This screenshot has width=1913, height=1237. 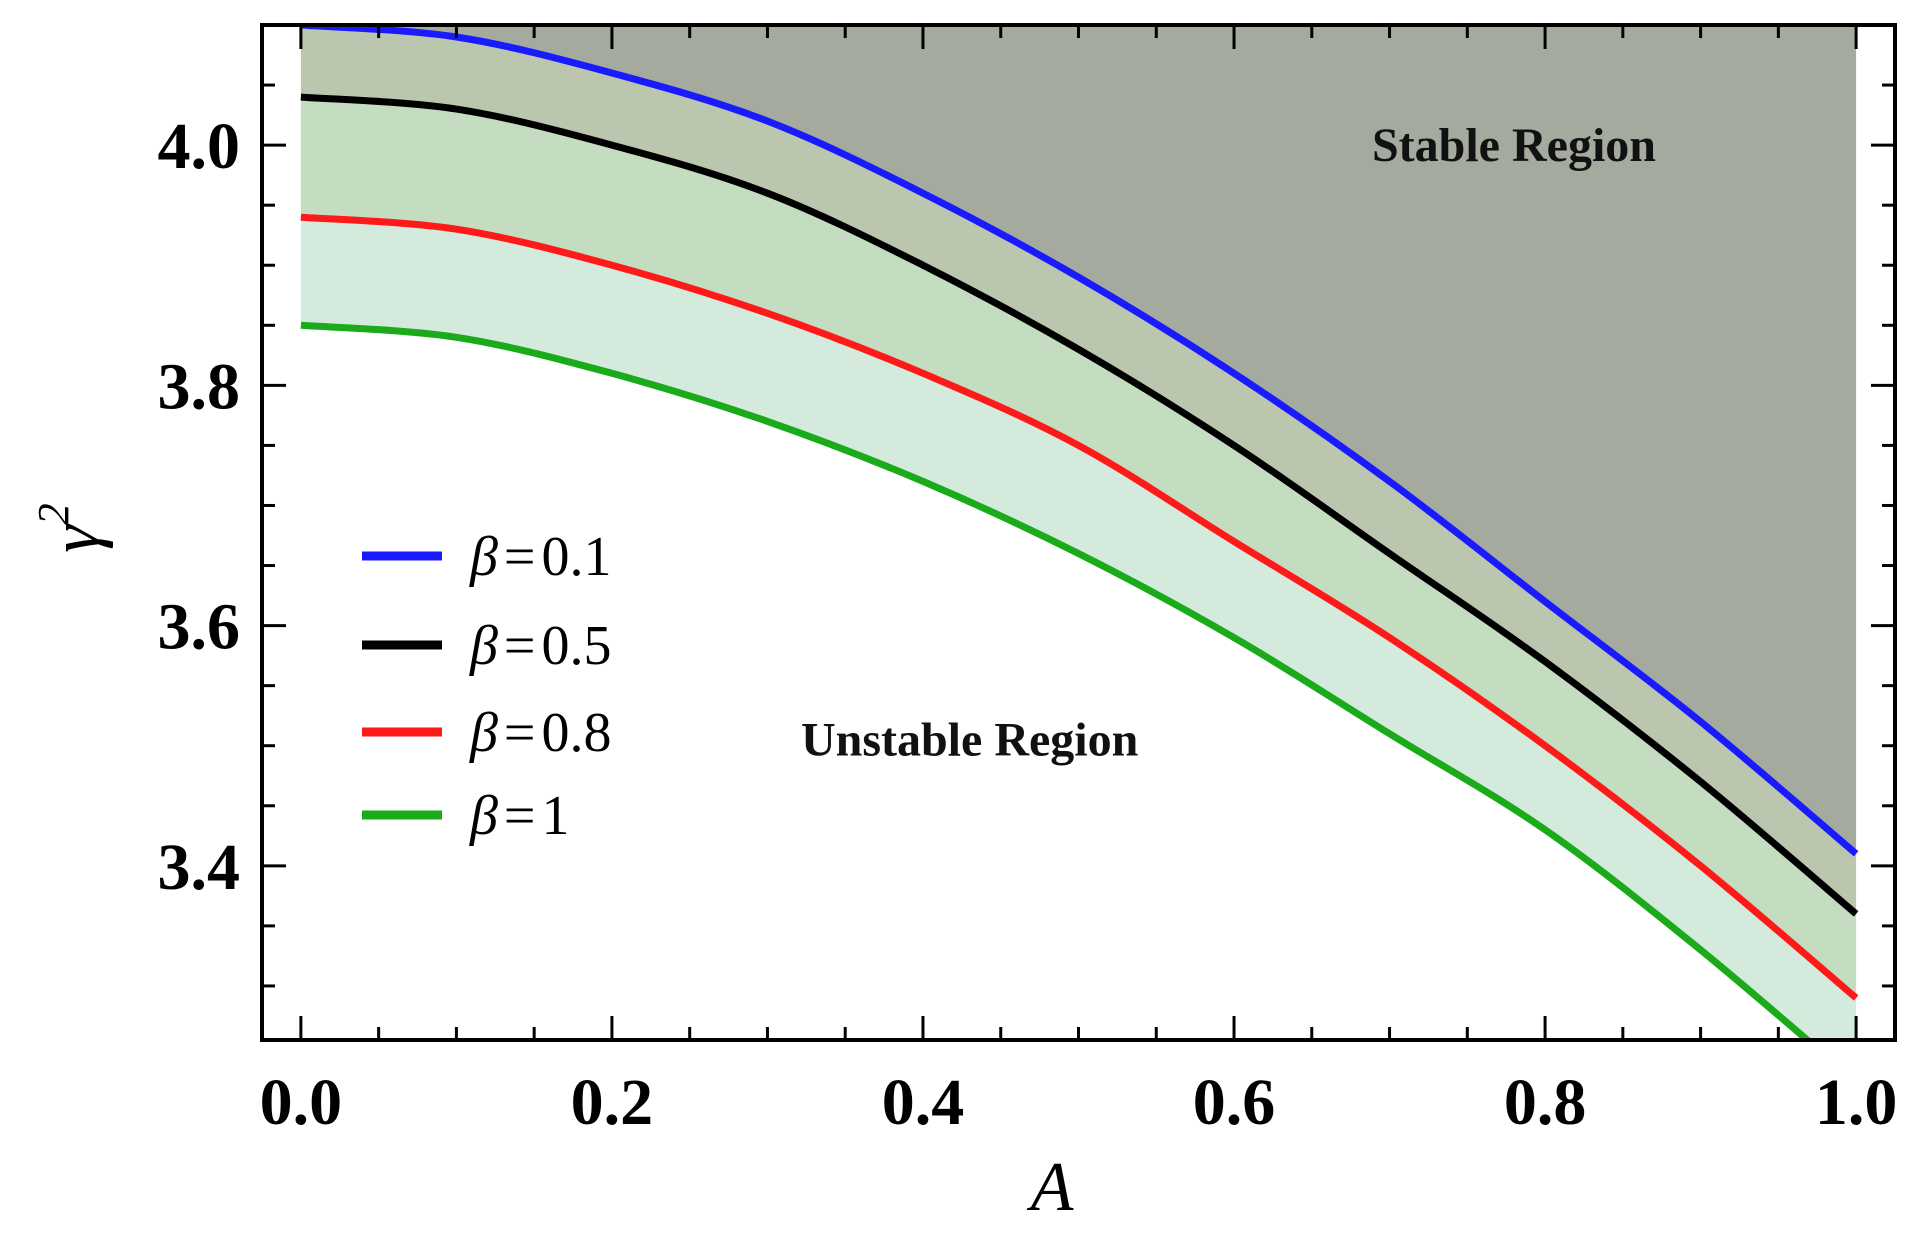 I want to click on legend: β = 0.1 β = 0.5 β = 0.8 β = 1, so click(x=486, y=686).